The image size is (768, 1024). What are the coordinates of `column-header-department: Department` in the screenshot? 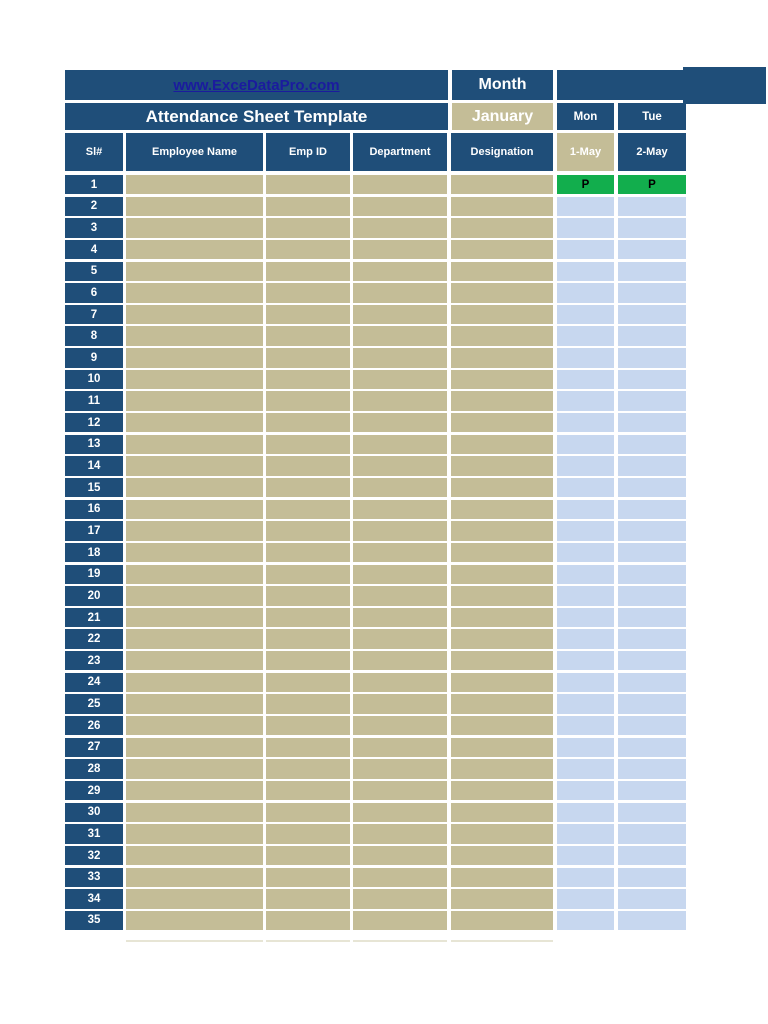 It's located at (400, 152).